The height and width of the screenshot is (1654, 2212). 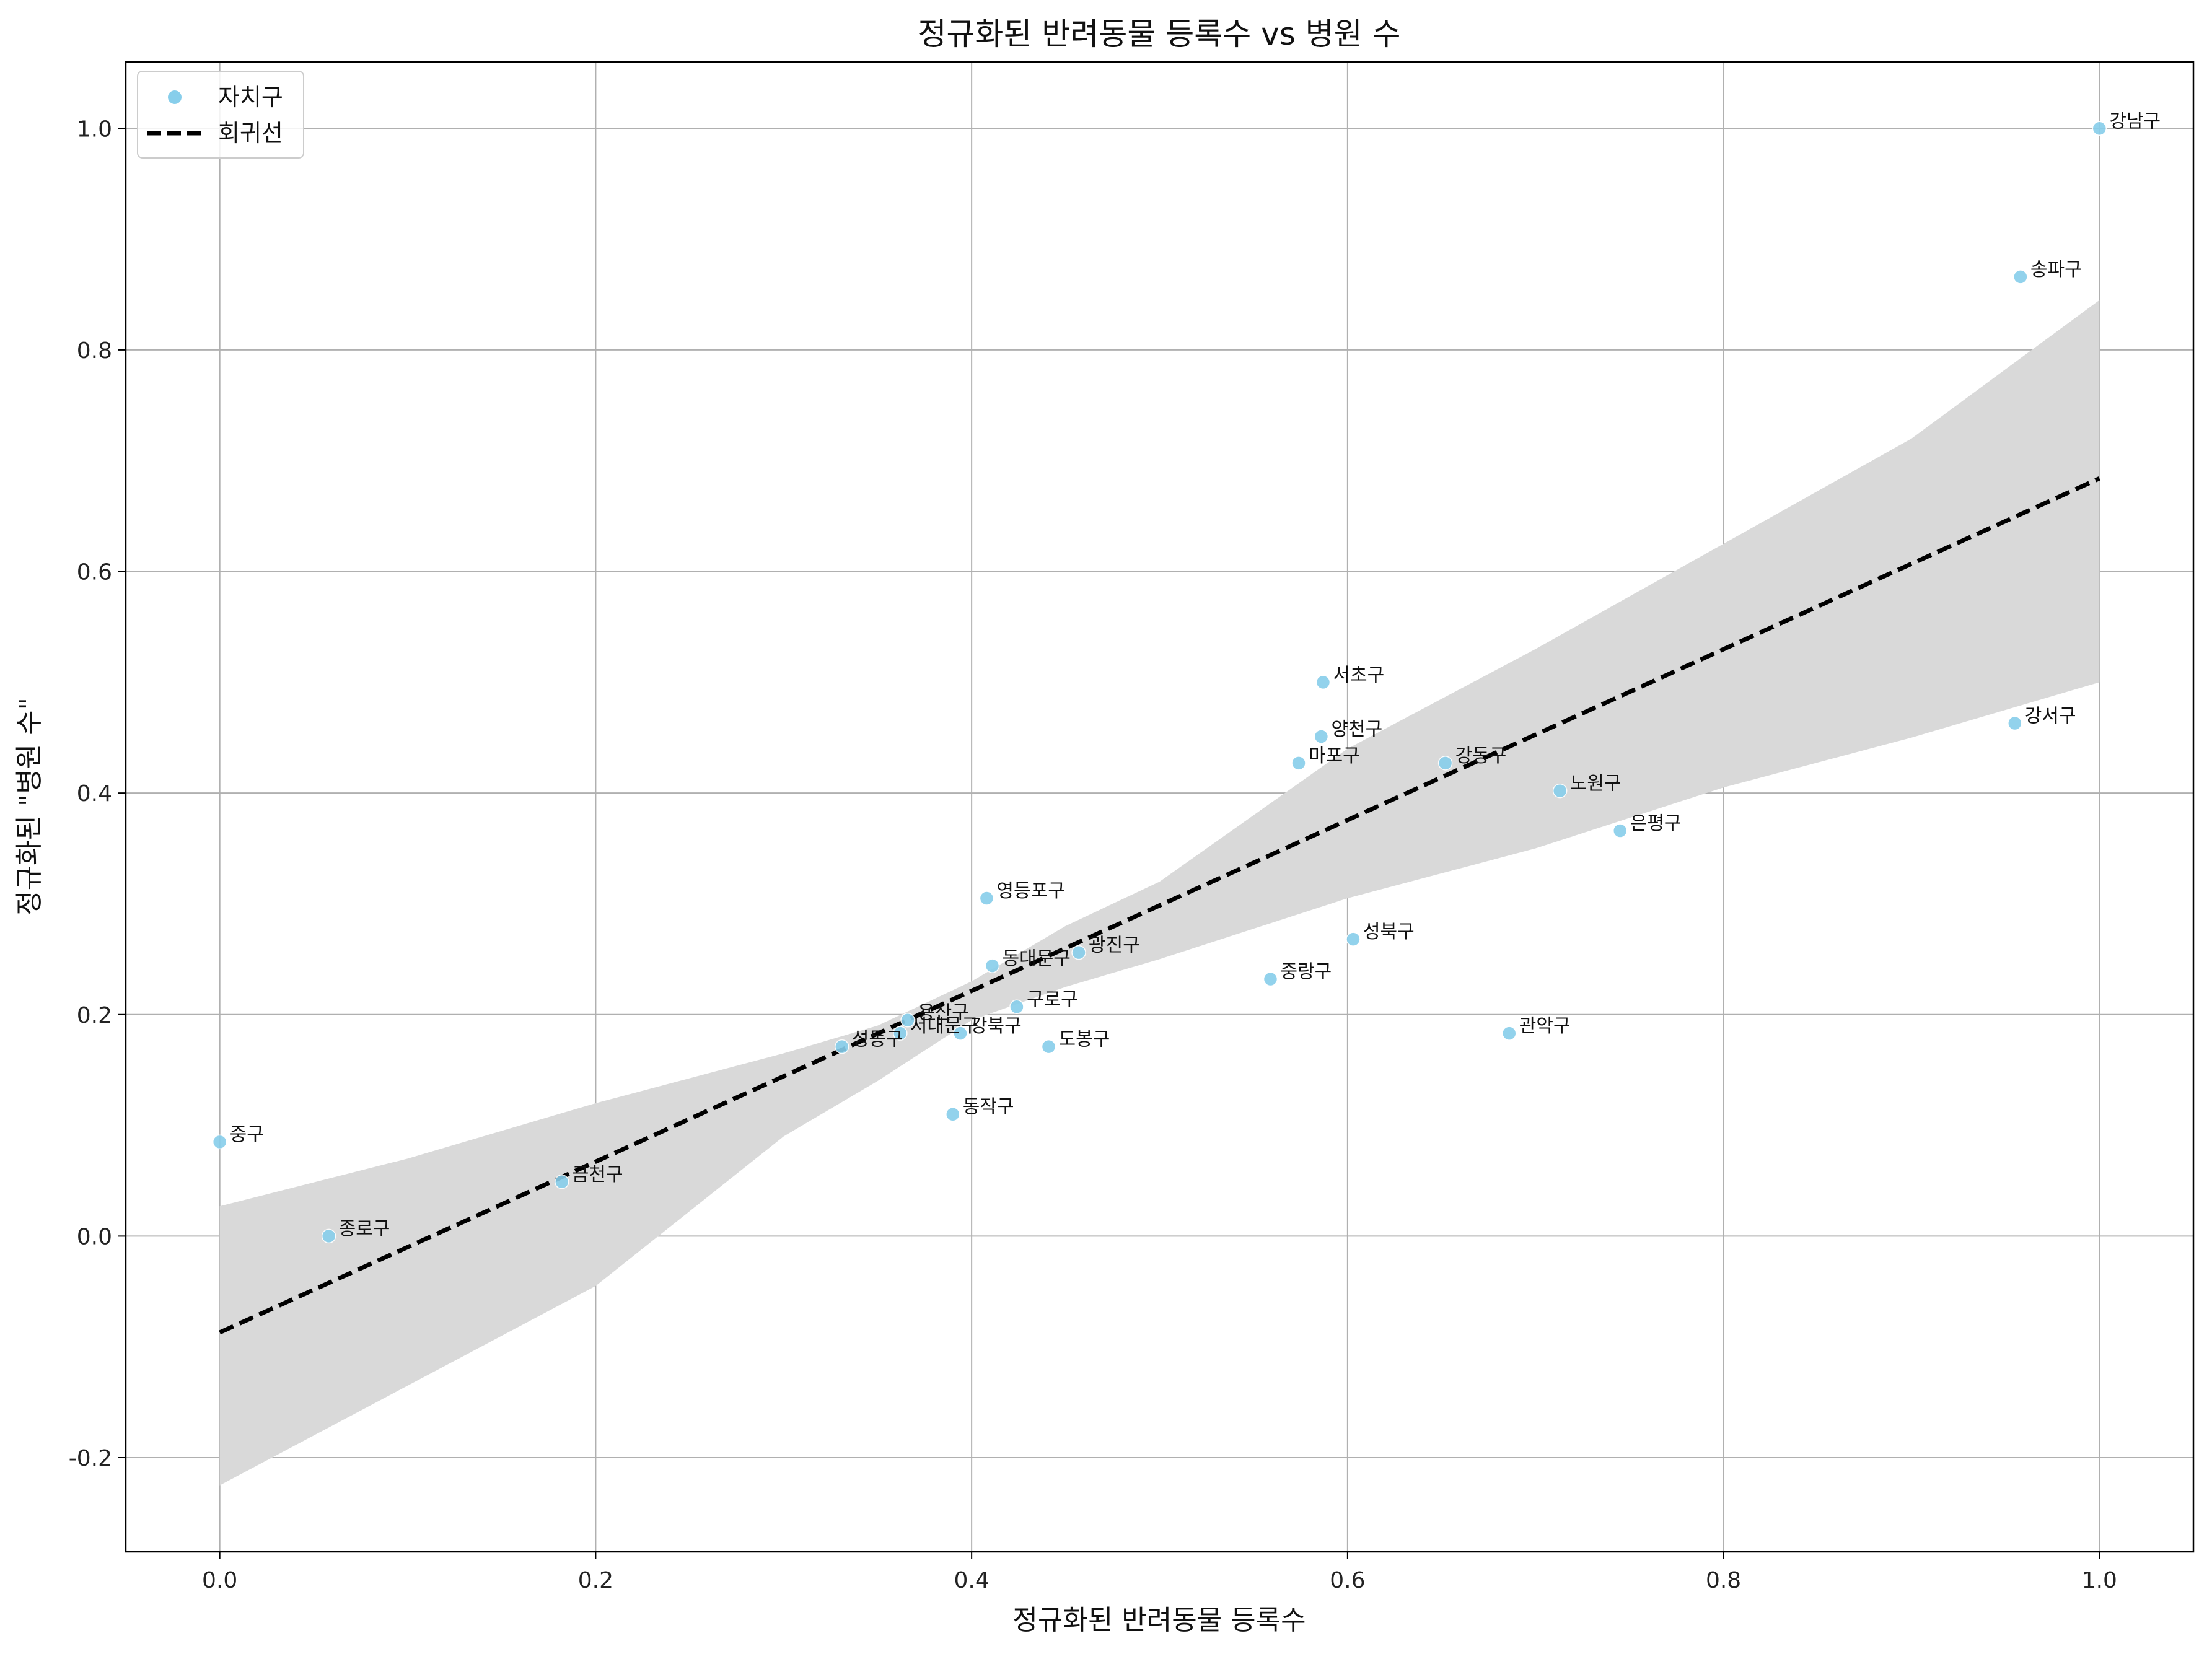 What do you see at coordinates (1389, 932) in the screenshot?
I see `point-label: 성북구` at bounding box center [1389, 932].